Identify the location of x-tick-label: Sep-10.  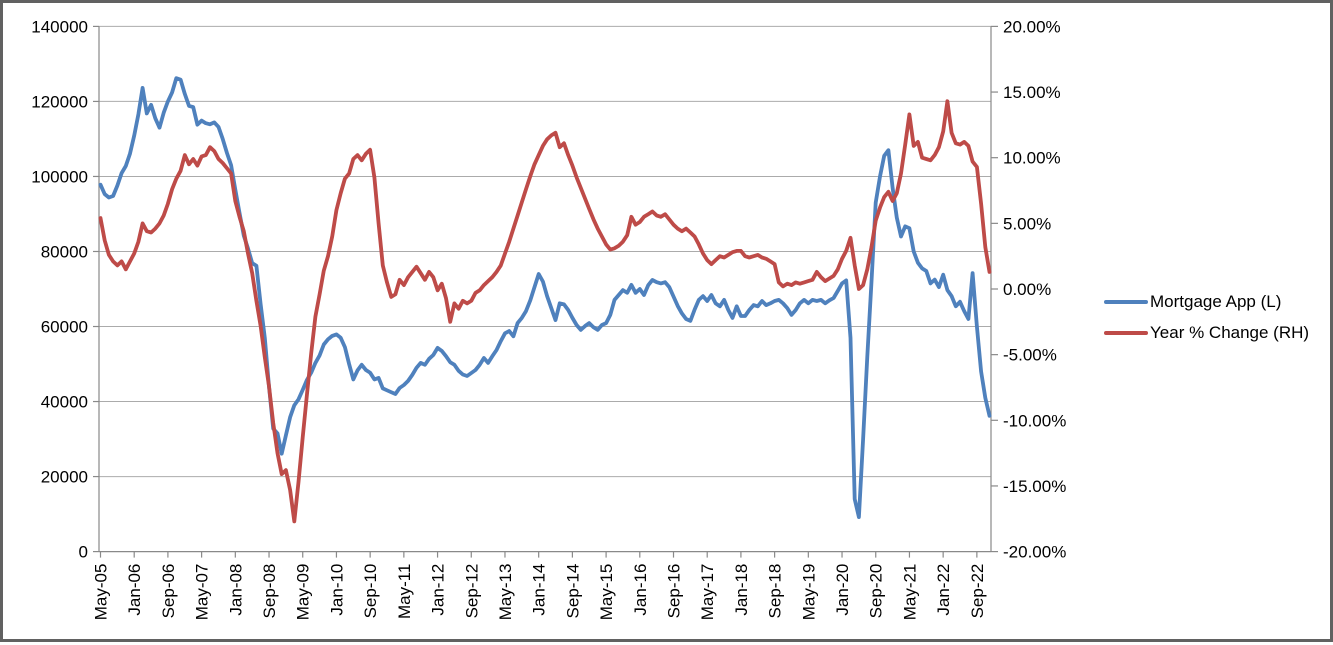
(370, 591).